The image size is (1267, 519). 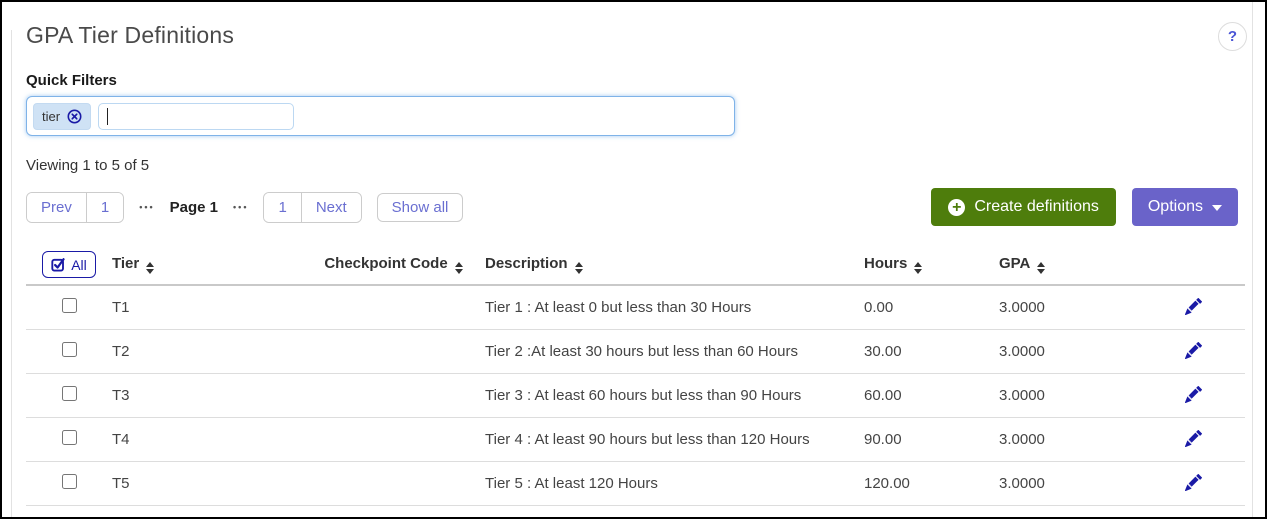 I want to click on question-mark-icon: ?, so click(x=1232, y=36).